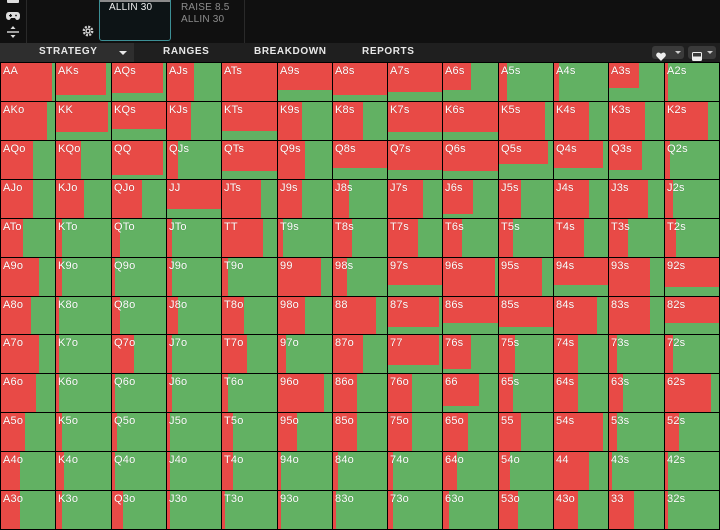 This screenshot has height=530, width=720. What do you see at coordinates (470, 238) in the screenshot?
I see `hand-cell: T6s` at bounding box center [470, 238].